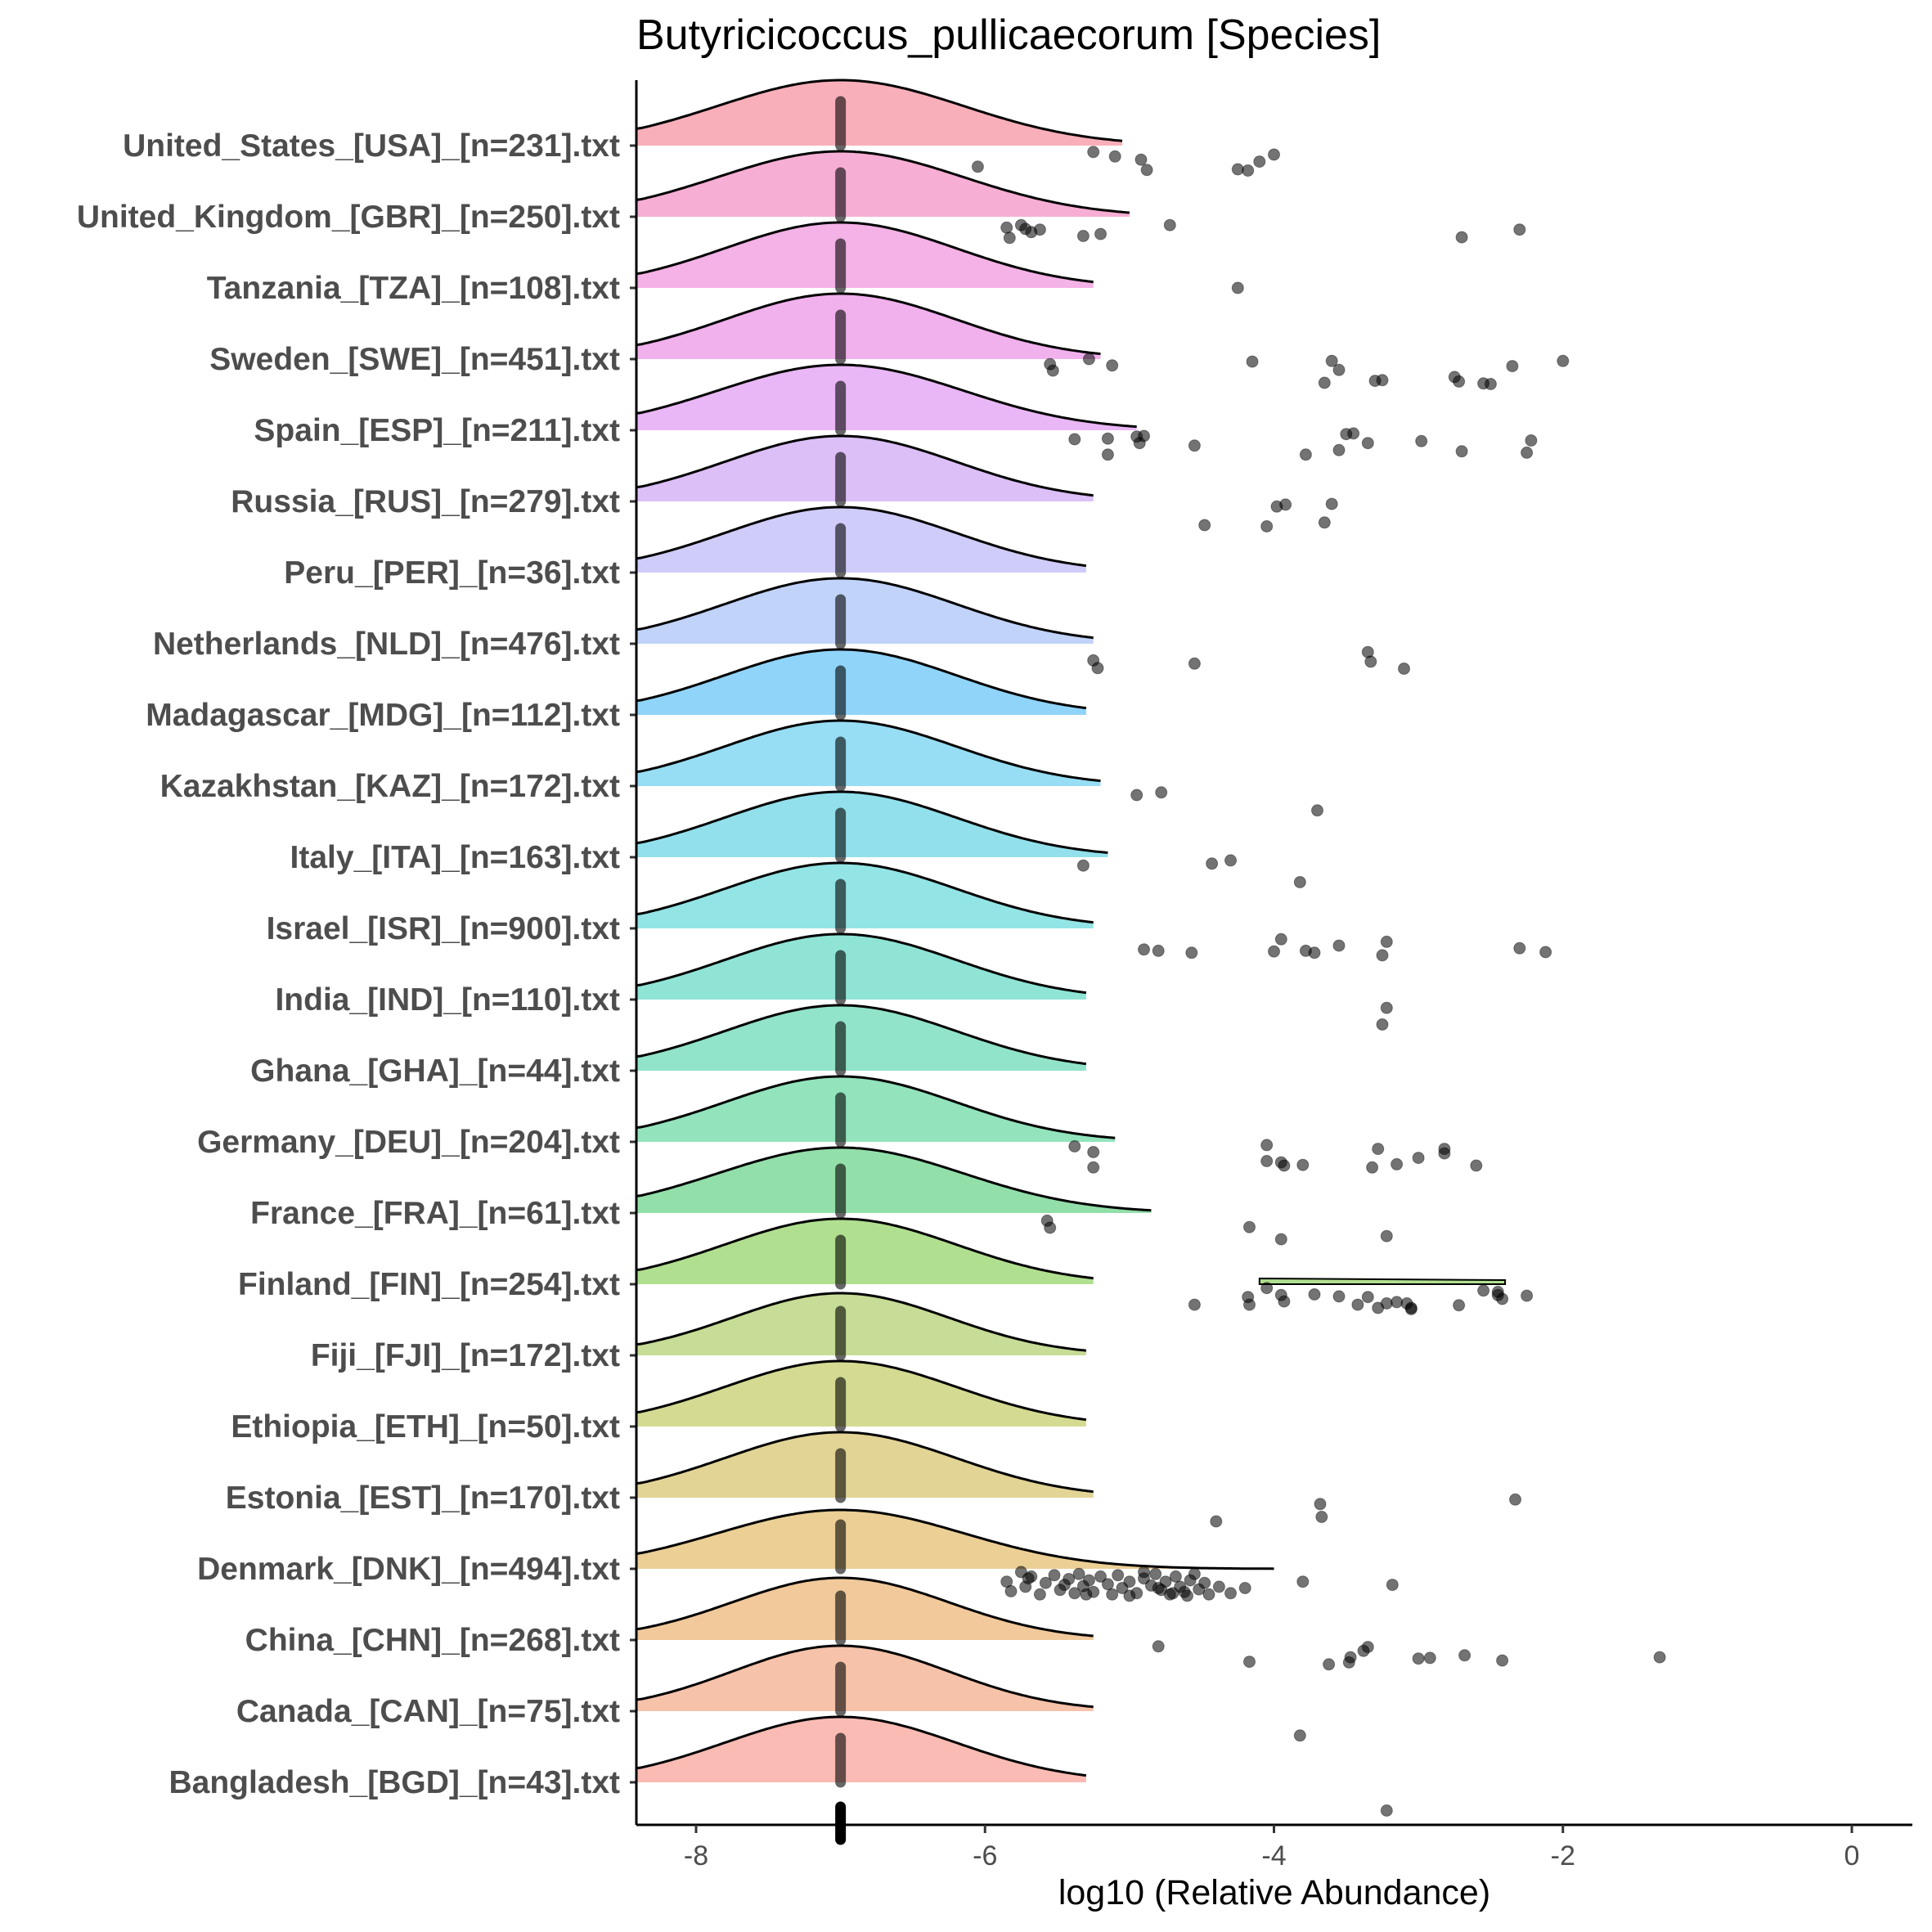 The height and width of the screenshot is (1932, 1932). What do you see at coordinates (1009, 35) in the screenshot?
I see `chart-title: Butyricicoccus_pullicaecorum [Species]` at bounding box center [1009, 35].